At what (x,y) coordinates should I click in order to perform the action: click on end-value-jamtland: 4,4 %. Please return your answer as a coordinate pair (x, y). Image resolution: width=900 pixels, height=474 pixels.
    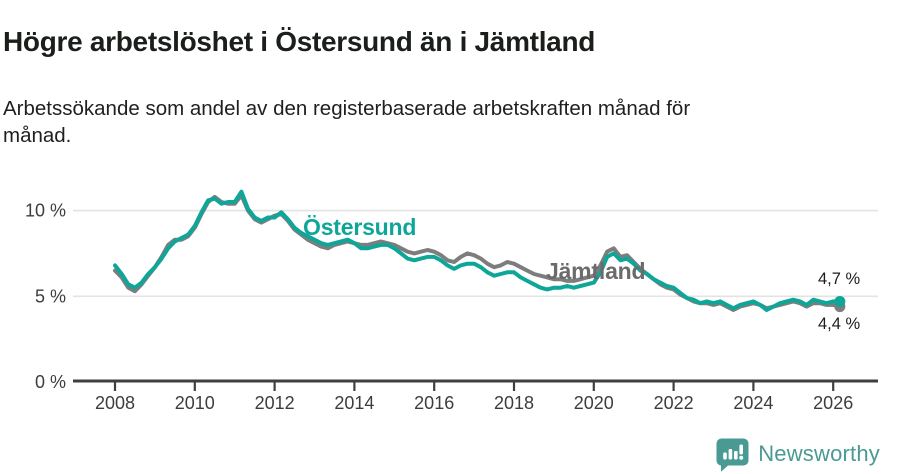
    Looking at the image, I should click on (839, 324).